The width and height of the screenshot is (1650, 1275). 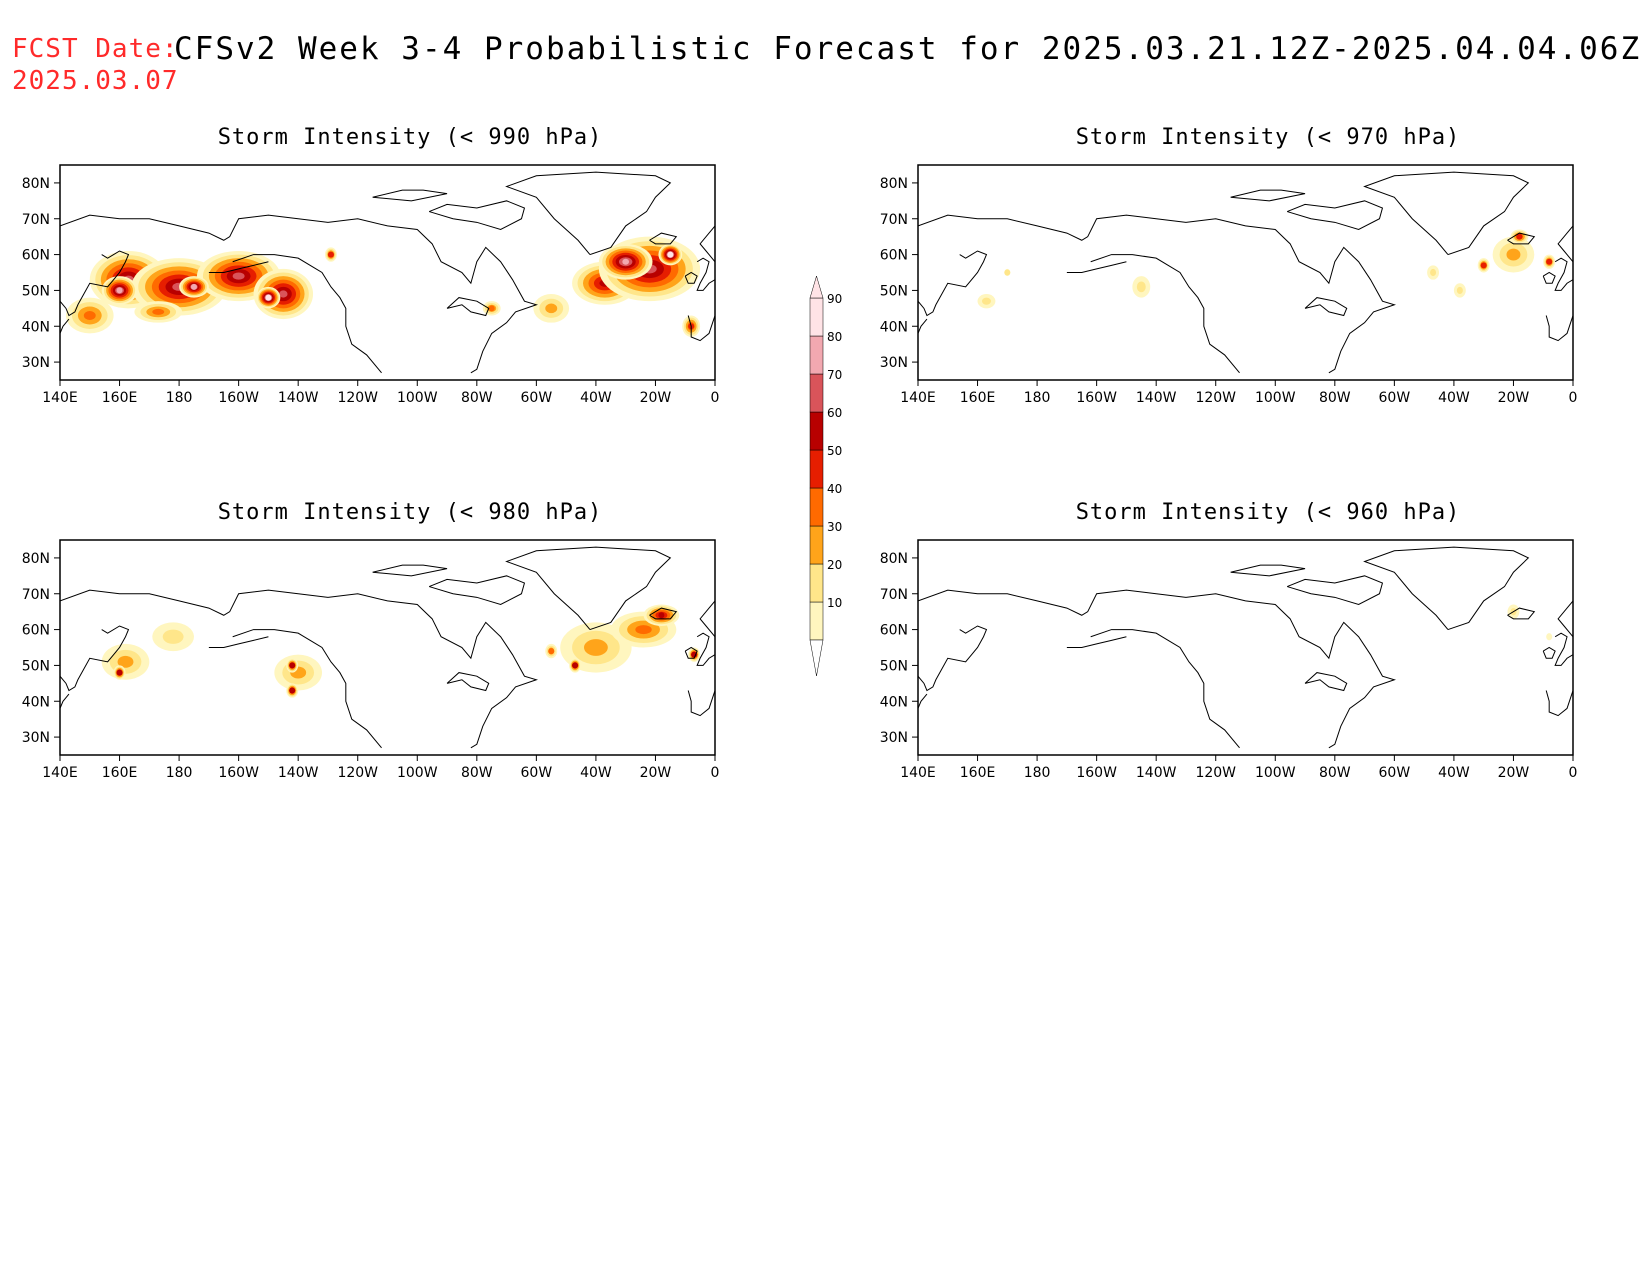 I want to click on colorbar-bottom-arrow, so click(x=816, y=658).